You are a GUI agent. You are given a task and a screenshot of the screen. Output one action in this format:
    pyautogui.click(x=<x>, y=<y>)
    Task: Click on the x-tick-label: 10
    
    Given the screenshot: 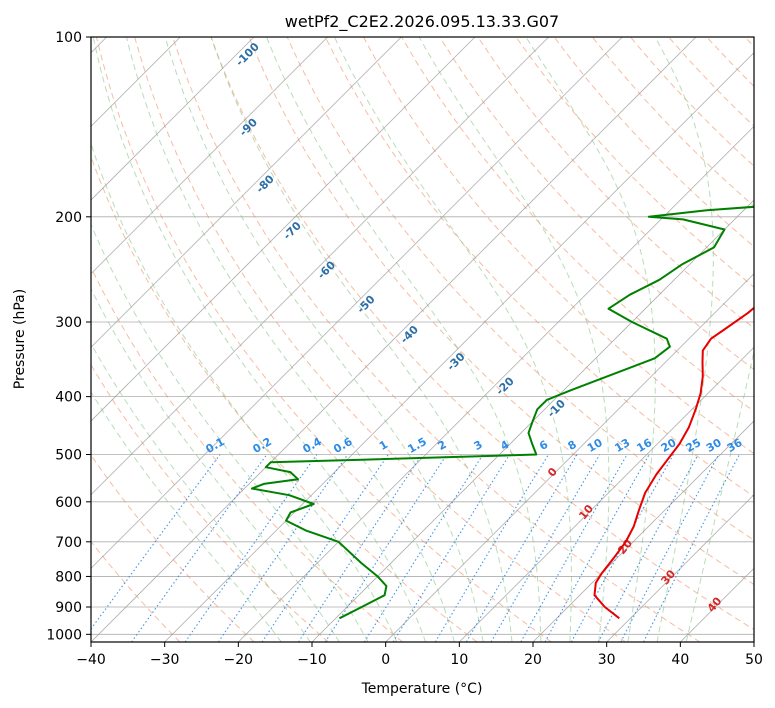 What is the action you would take?
    pyautogui.click(x=459, y=660)
    